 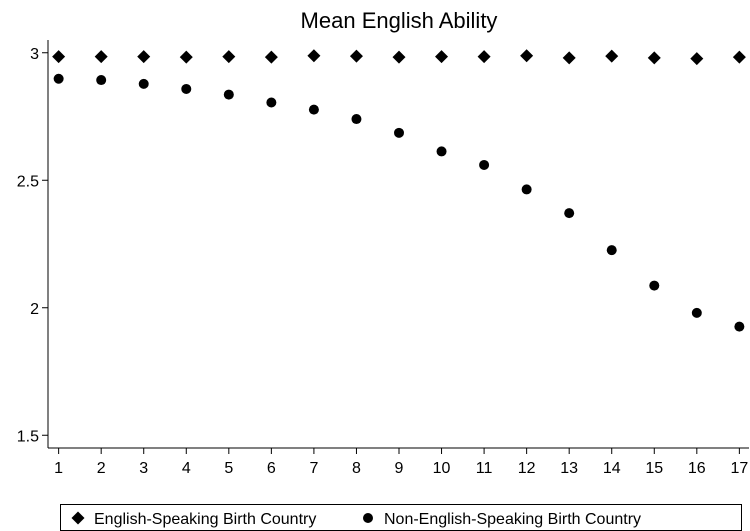 I want to click on x-tick-label: 6, so click(x=271, y=468).